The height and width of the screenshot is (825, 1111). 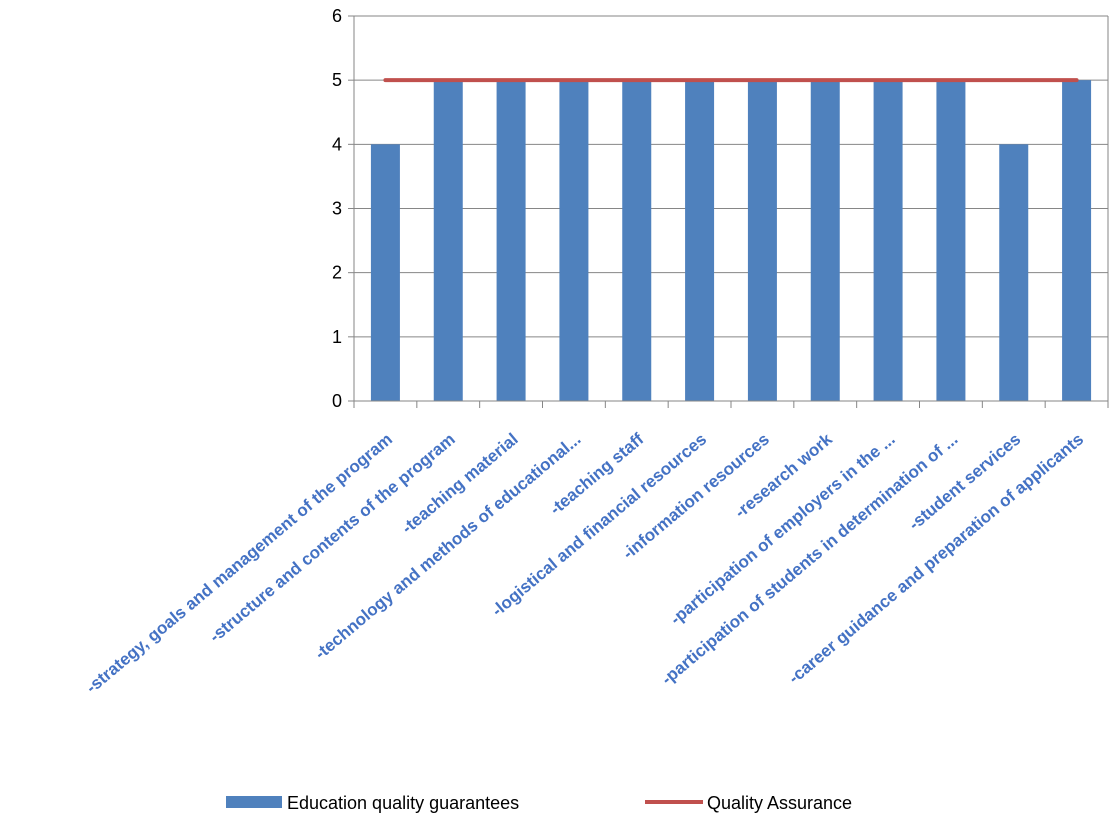 I want to click on y-tick-label: 4, so click(x=337, y=144).